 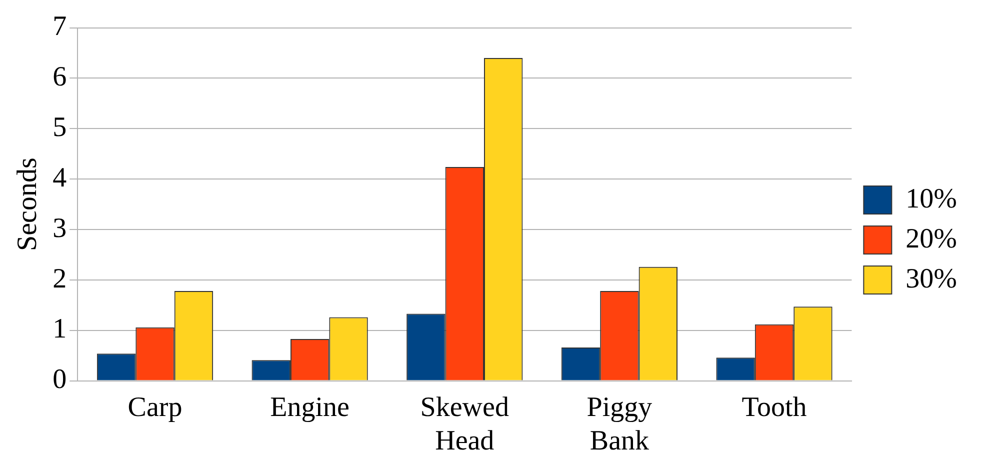 What do you see at coordinates (59, 228) in the screenshot?
I see `y-tick-label: 3` at bounding box center [59, 228].